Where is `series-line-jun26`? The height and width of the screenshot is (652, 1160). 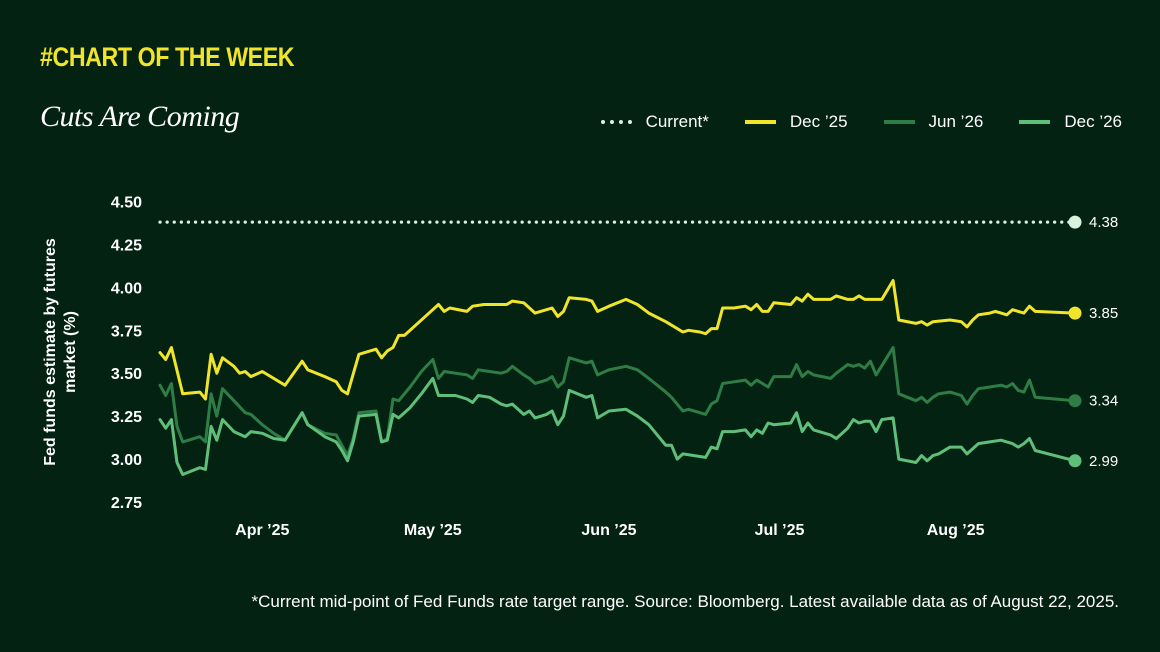
series-line-jun26 is located at coordinates (617, 402).